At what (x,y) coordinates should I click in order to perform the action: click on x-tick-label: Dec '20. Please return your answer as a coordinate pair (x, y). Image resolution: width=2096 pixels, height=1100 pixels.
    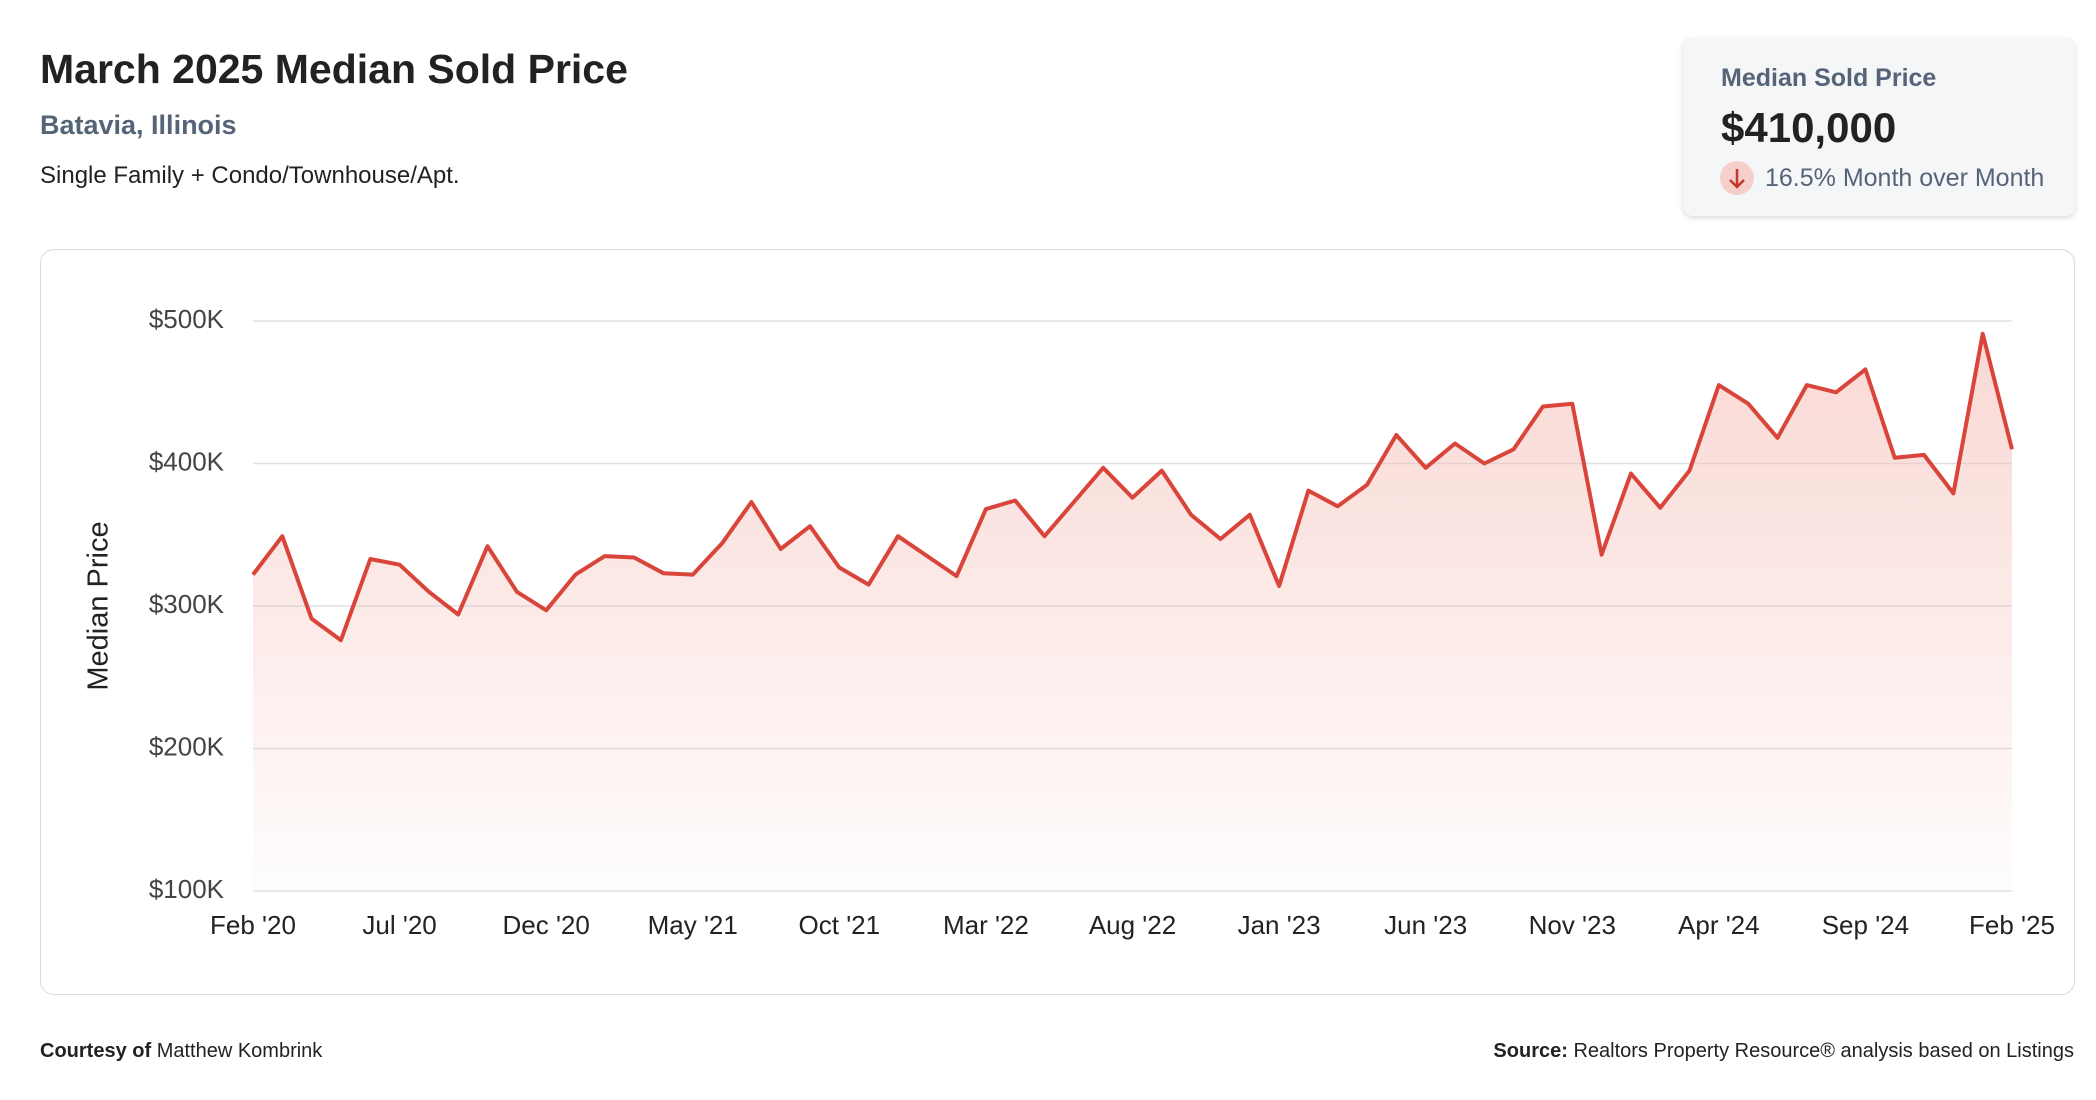
    Looking at the image, I should click on (545, 925).